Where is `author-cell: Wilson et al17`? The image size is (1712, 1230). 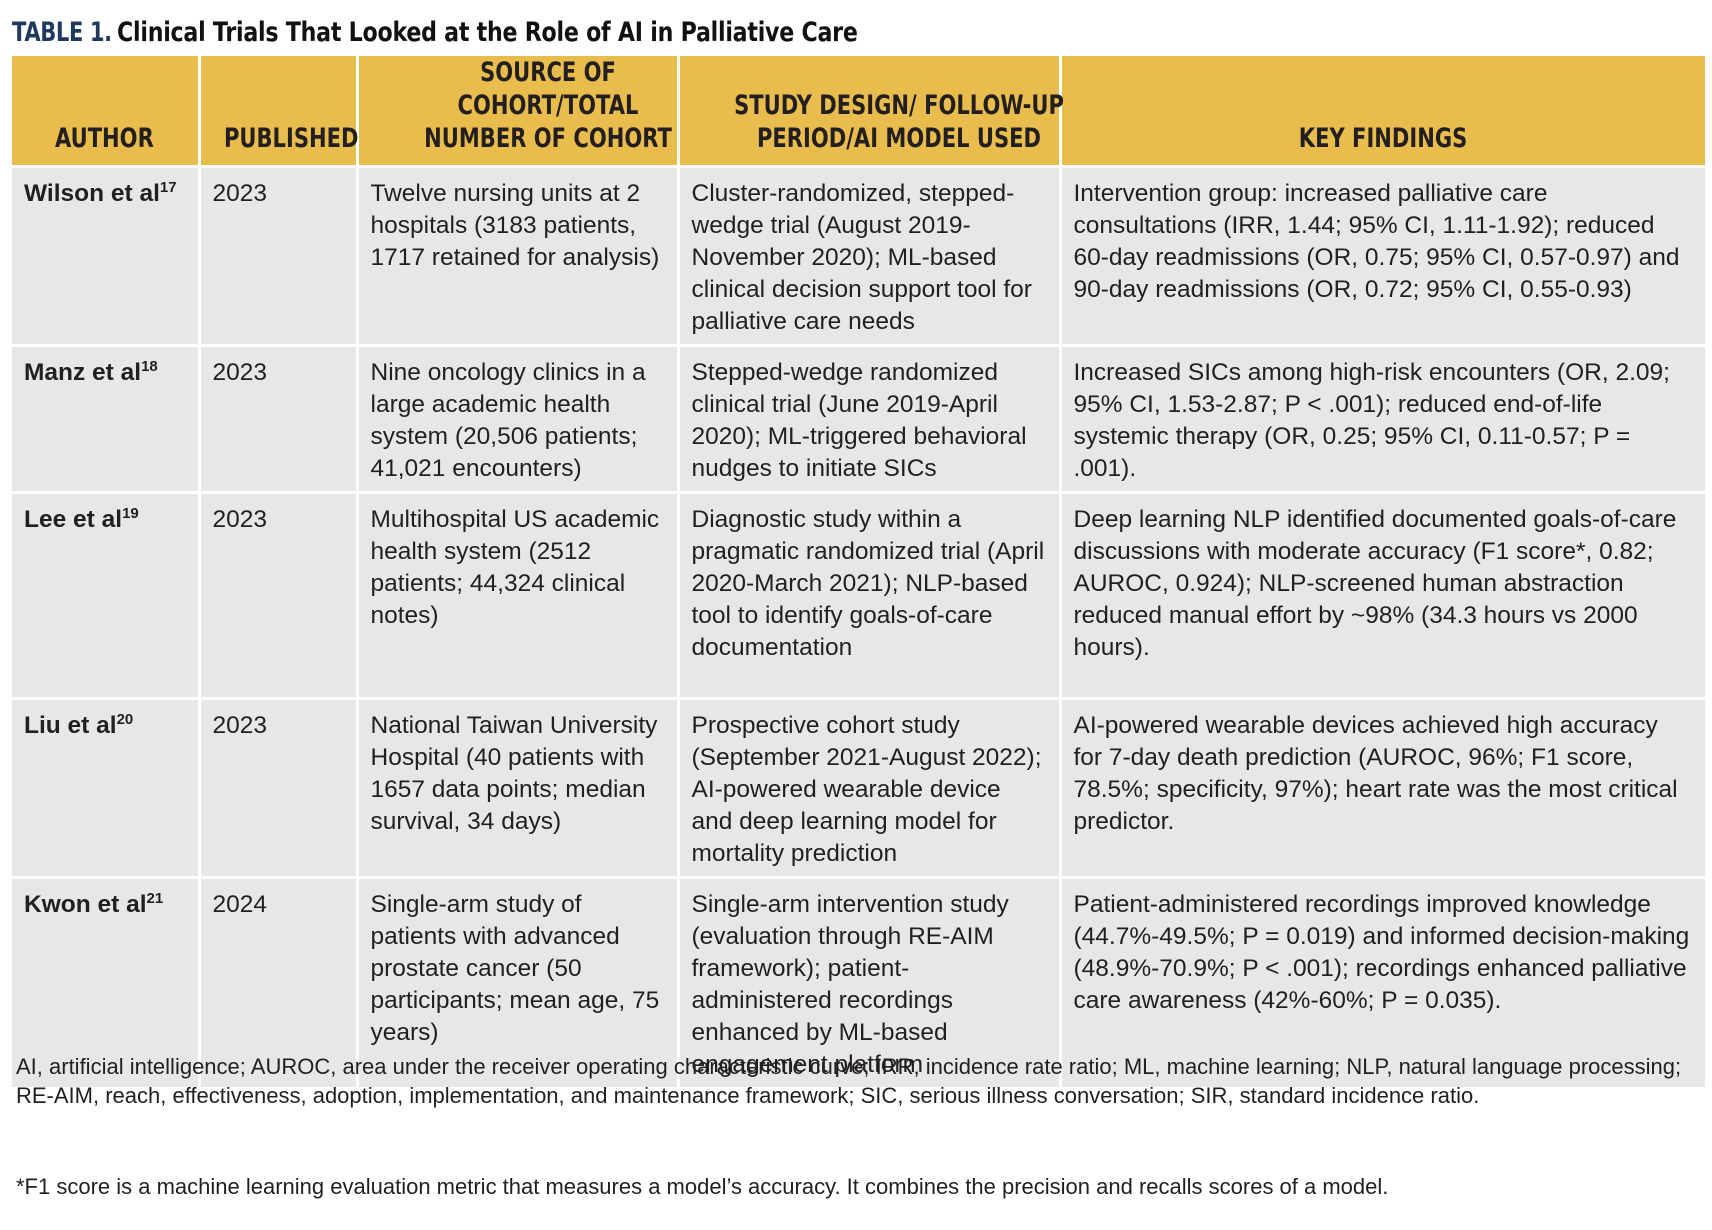
author-cell: Wilson et al17 is located at coordinates (106, 255).